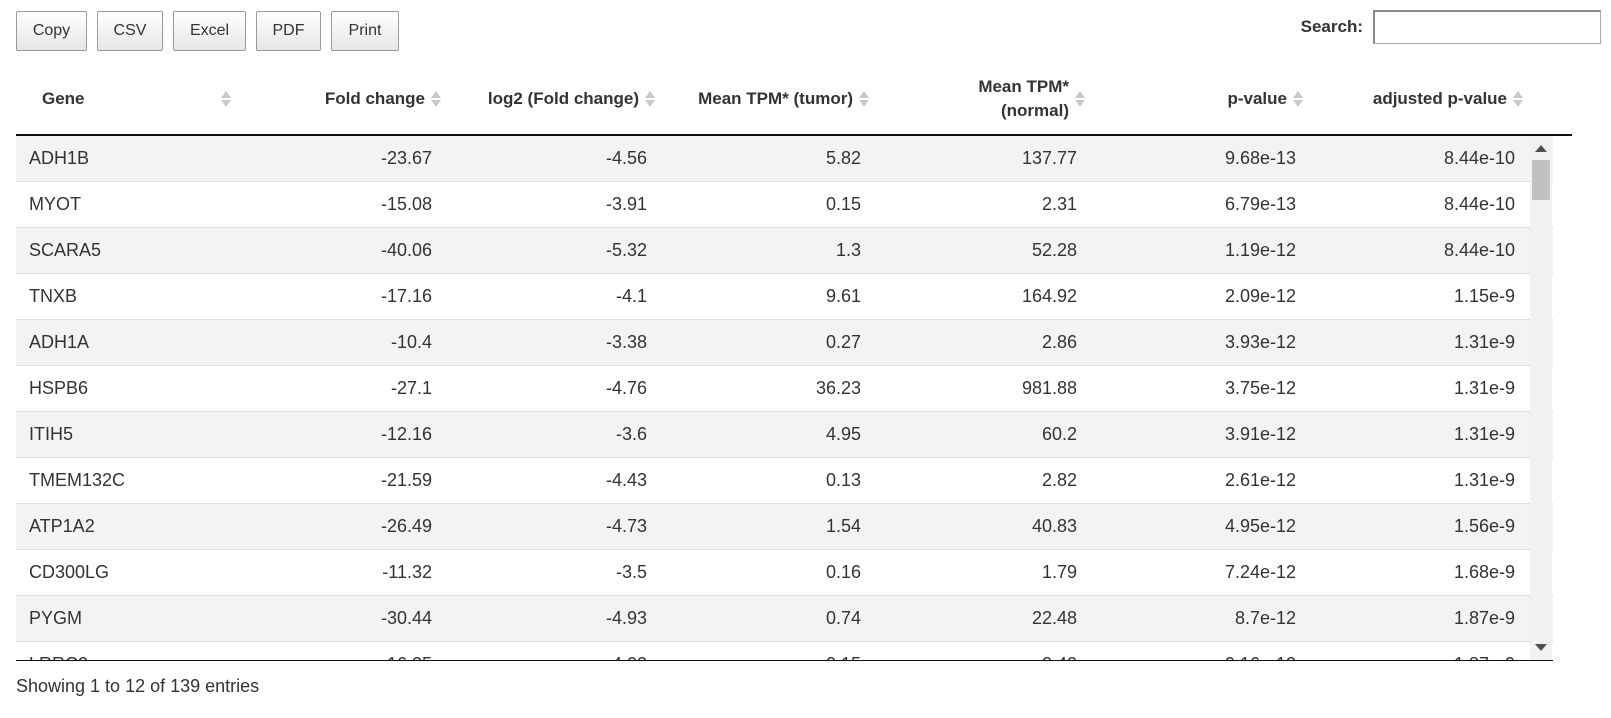 This screenshot has width=1611, height=718. I want to click on pdf-button: PDF, so click(288, 31).